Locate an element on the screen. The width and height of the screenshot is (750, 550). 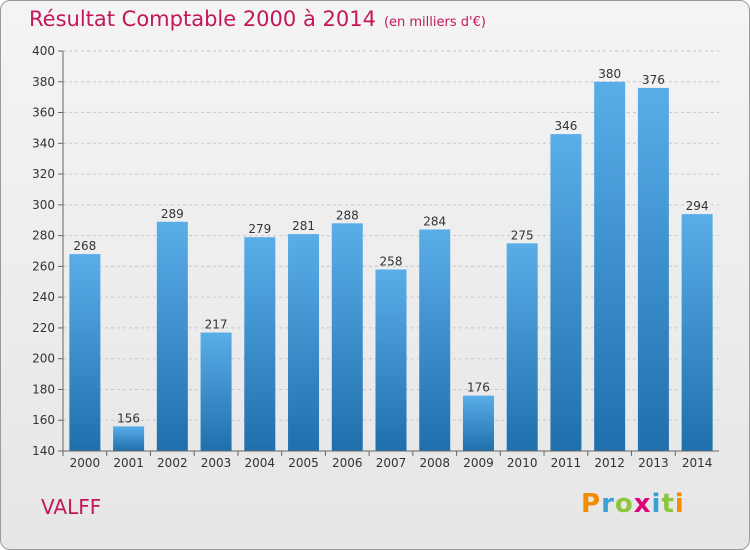
value-label-2006: 288 is located at coordinates (347, 215).